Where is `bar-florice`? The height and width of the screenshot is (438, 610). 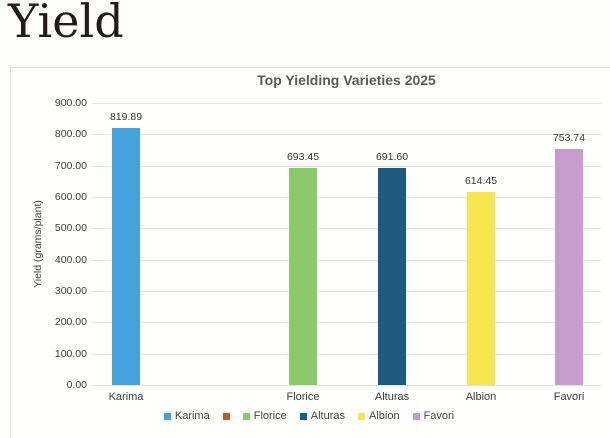 bar-florice is located at coordinates (303, 276).